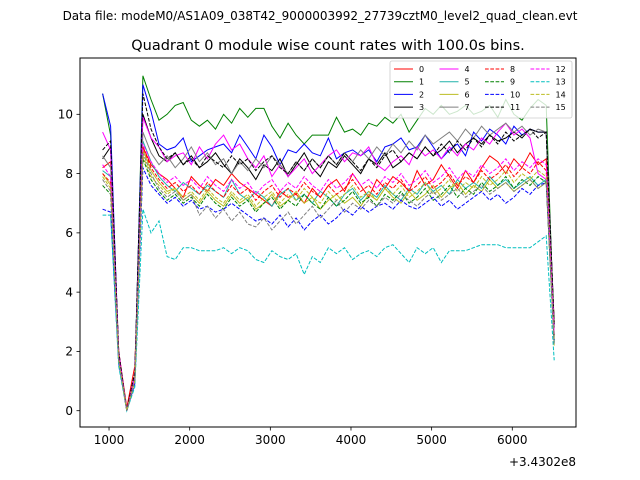 The image size is (640, 480). Describe the element at coordinates (431, 440) in the screenshot. I see `x-tick-label: 5000` at that location.